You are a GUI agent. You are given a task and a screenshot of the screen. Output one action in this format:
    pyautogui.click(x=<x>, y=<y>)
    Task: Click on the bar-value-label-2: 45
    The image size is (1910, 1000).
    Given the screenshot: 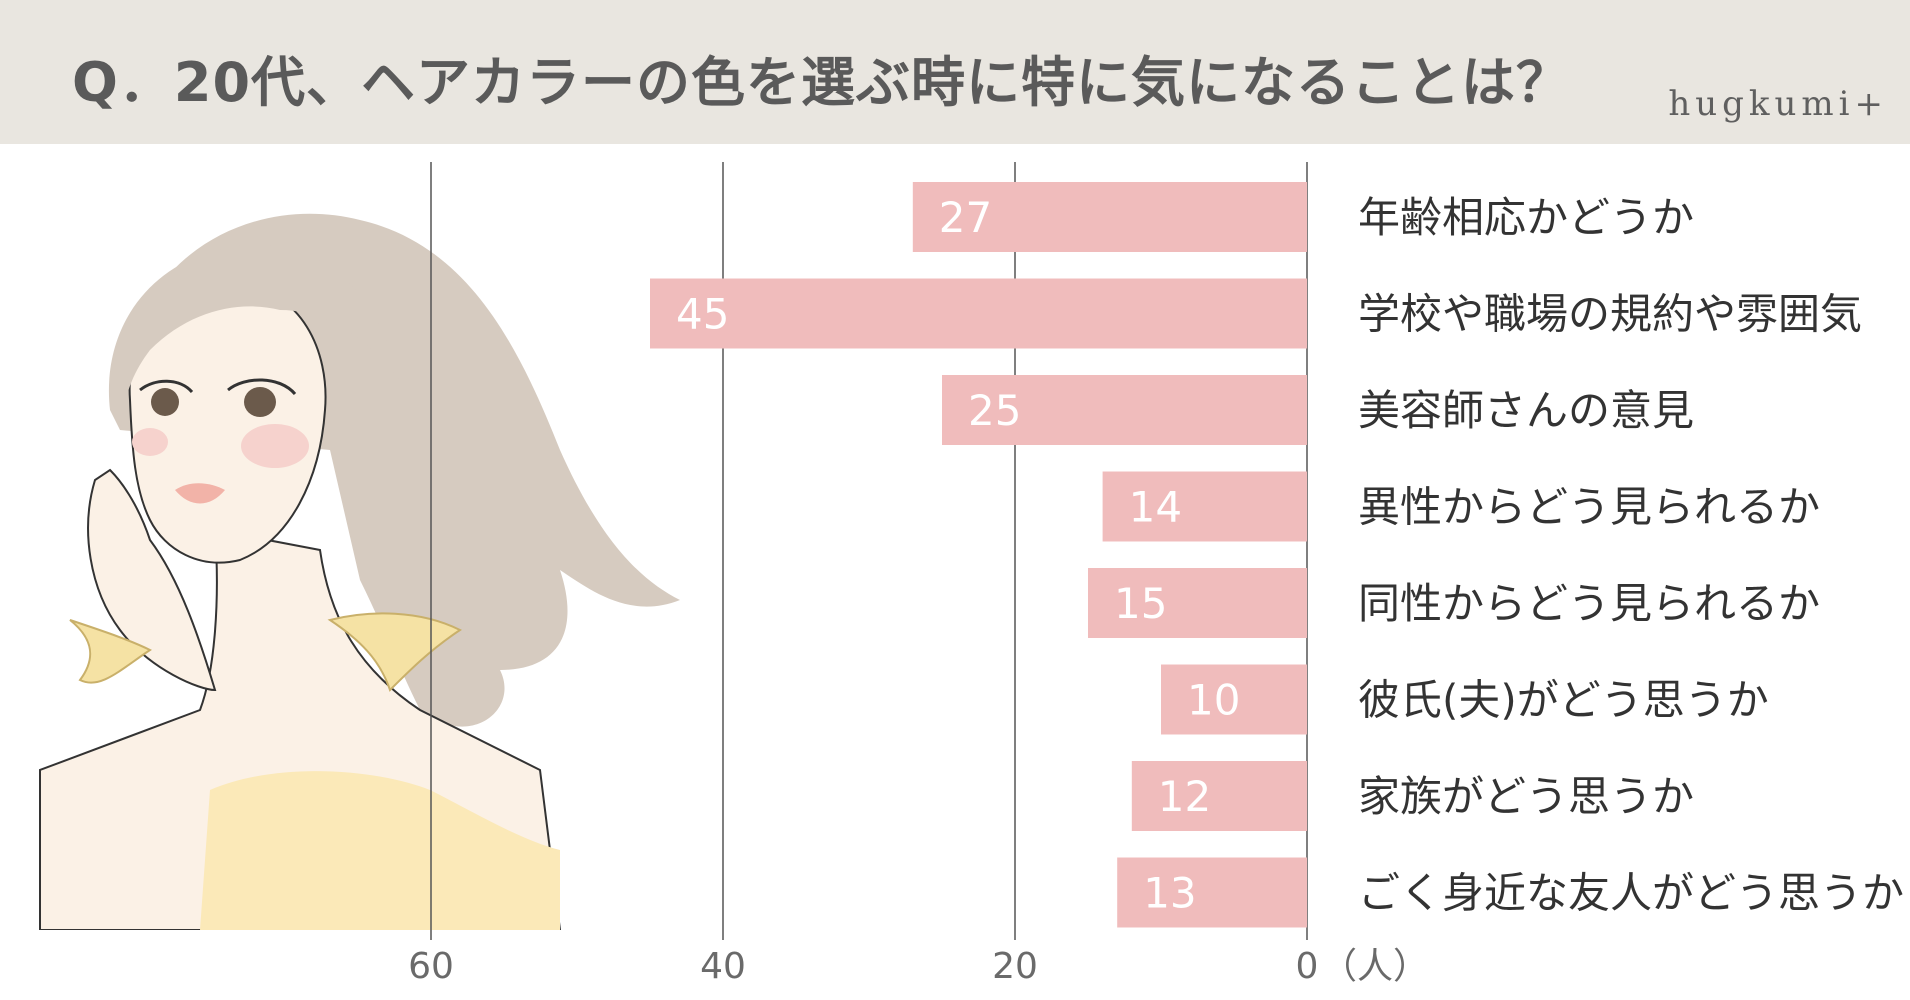 What is the action you would take?
    pyautogui.click(x=702, y=314)
    